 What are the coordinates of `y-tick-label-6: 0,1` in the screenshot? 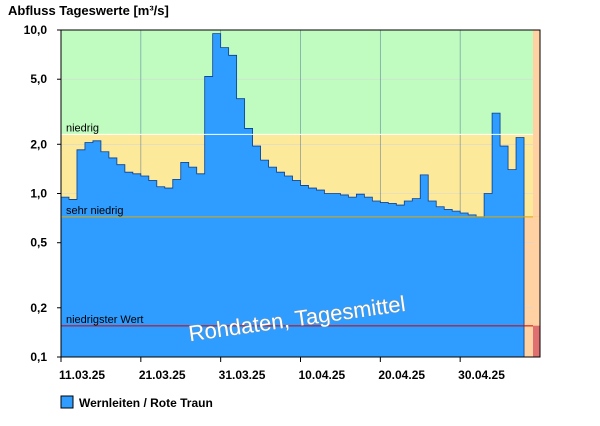 It's located at (38, 357).